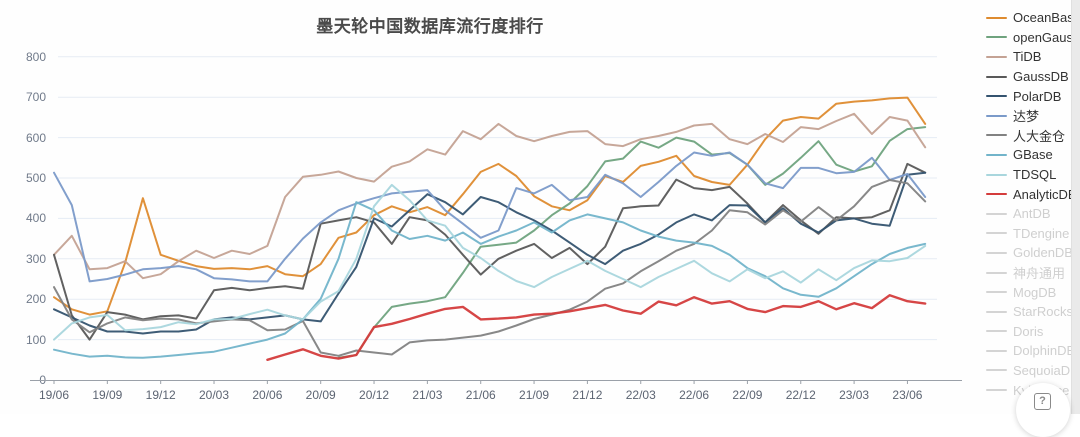  I want to click on y-axis-label-700: 700, so click(35, 97).